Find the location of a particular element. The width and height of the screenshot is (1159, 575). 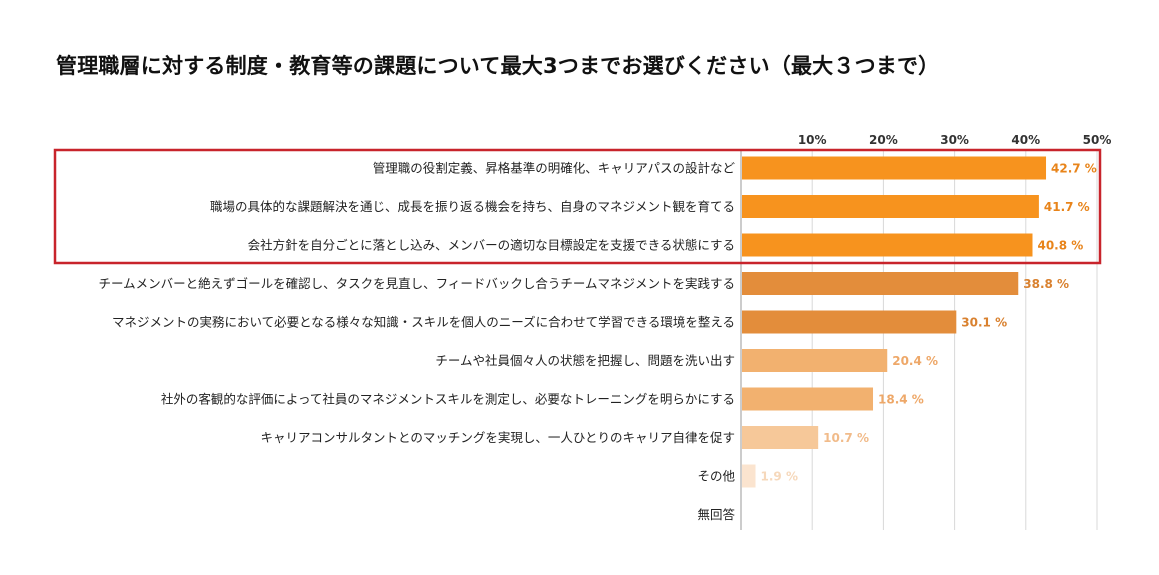

x-tick-label: 30% is located at coordinates (954, 140).